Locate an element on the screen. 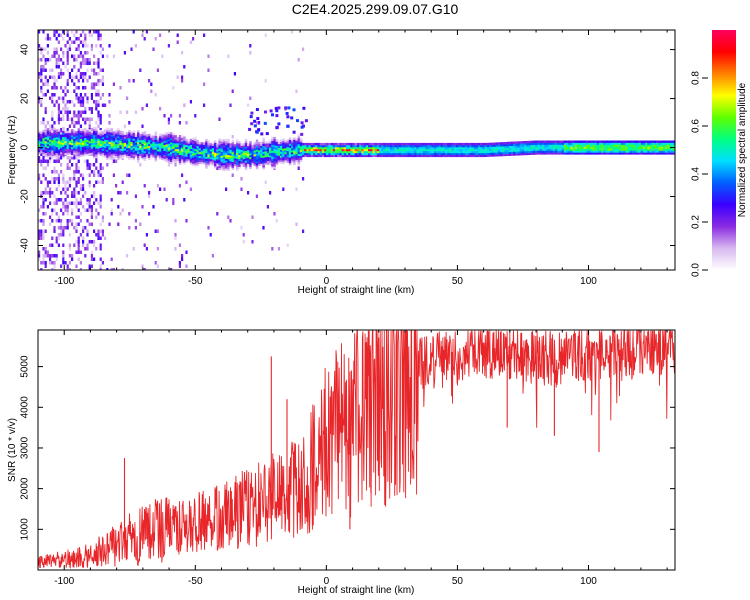  colorbar-scale is located at coordinates (724, 150).